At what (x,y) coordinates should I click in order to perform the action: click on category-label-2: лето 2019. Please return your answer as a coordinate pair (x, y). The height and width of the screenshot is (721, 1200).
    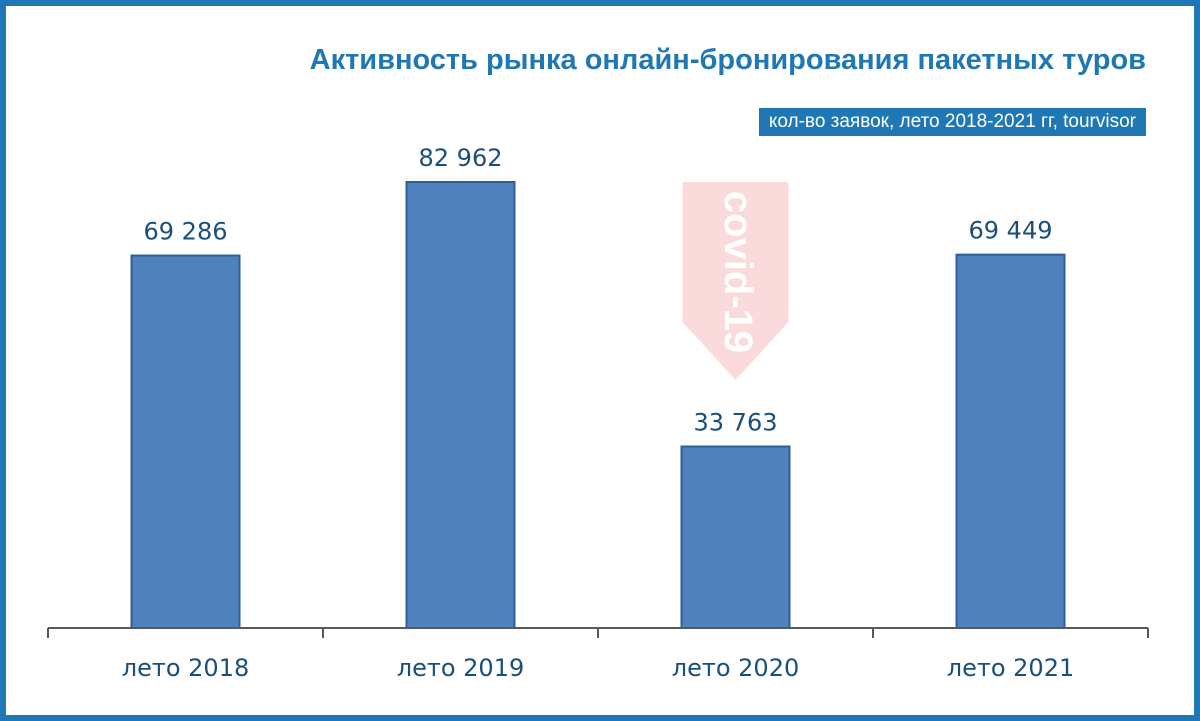
    Looking at the image, I should click on (460, 668).